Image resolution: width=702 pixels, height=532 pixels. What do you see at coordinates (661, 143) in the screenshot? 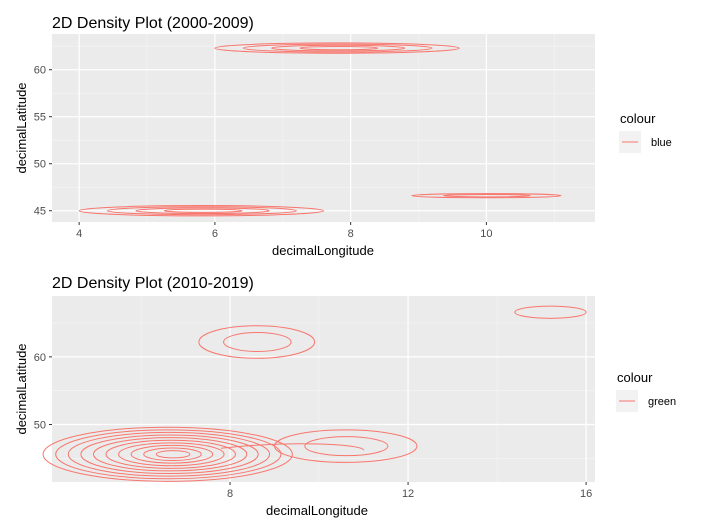
I see `legend-label: blue` at bounding box center [661, 143].